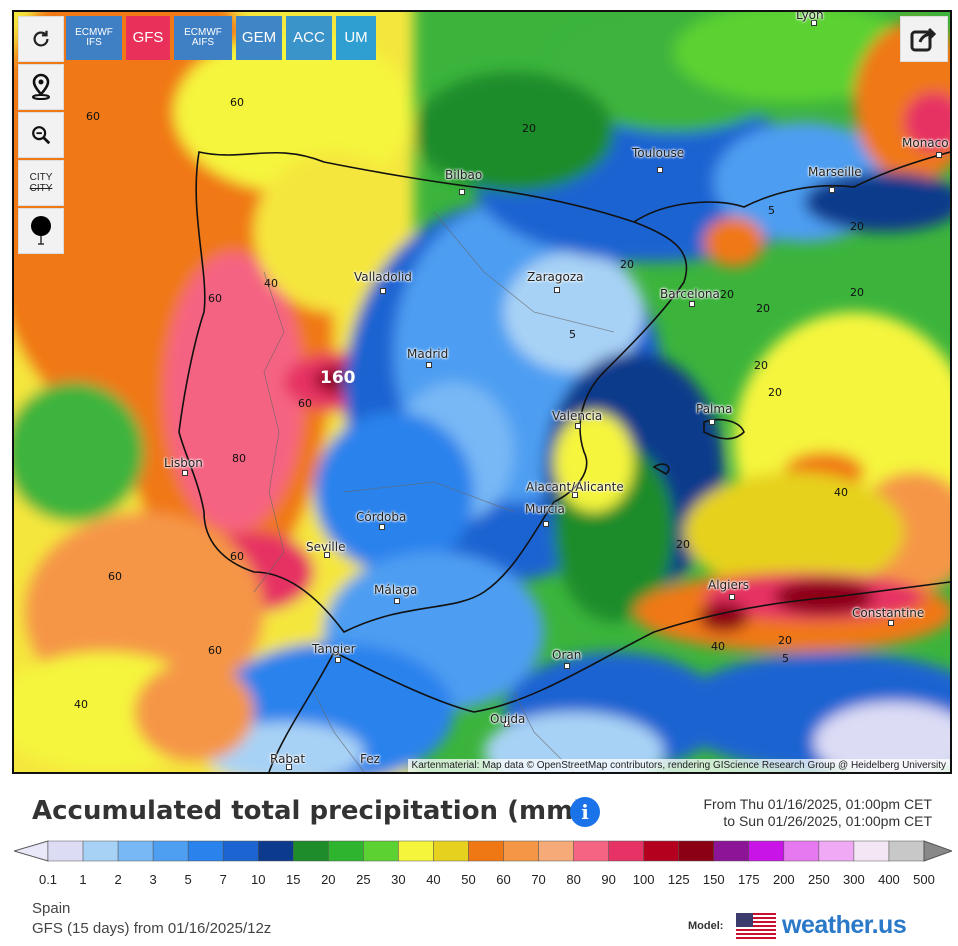  What do you see at coordinates (41, 231) in the screenshot?
I see `point-forecast-button` at bounding box center [41, 231].